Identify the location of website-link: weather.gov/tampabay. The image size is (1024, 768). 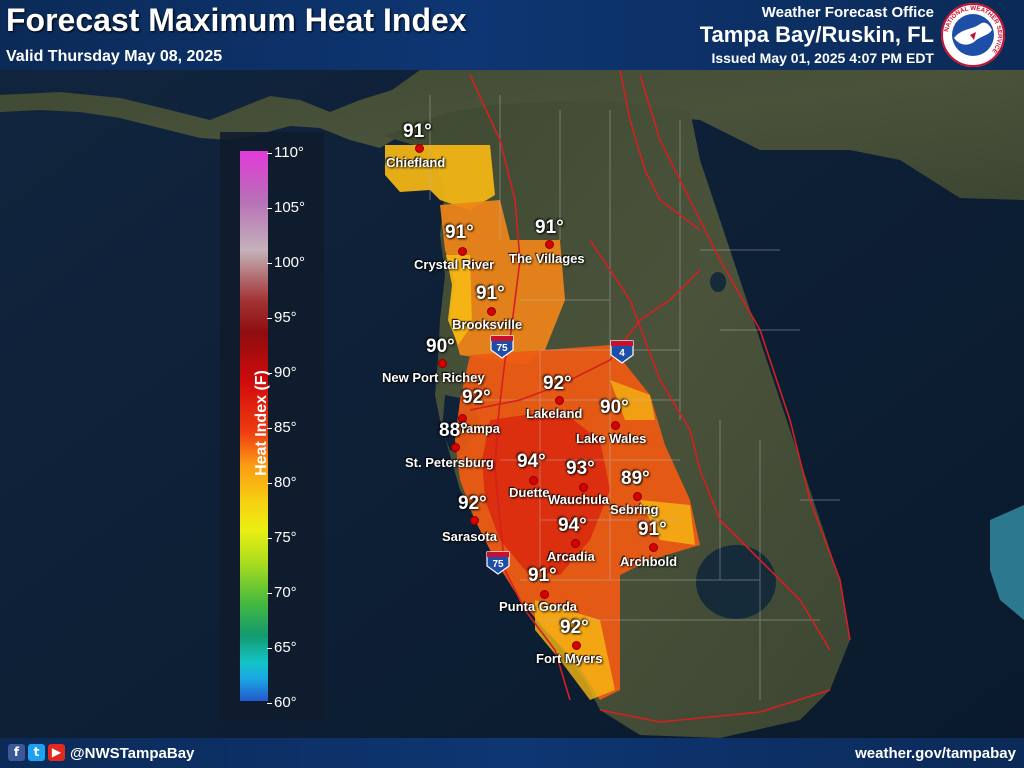
(935, 753).